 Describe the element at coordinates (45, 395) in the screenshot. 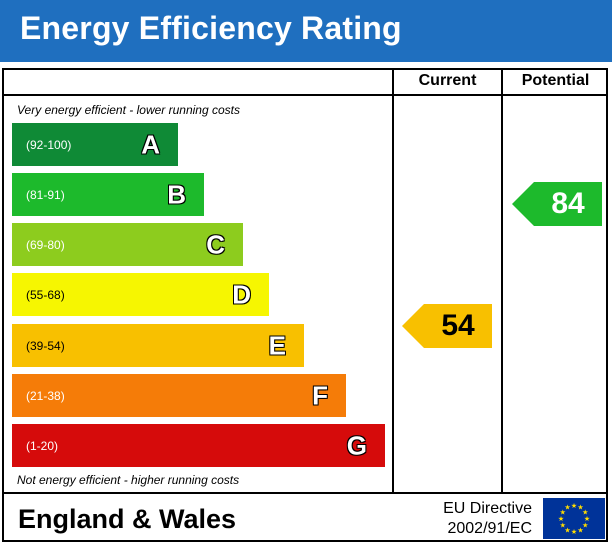

I see `band-range: (21-38)` at that location.